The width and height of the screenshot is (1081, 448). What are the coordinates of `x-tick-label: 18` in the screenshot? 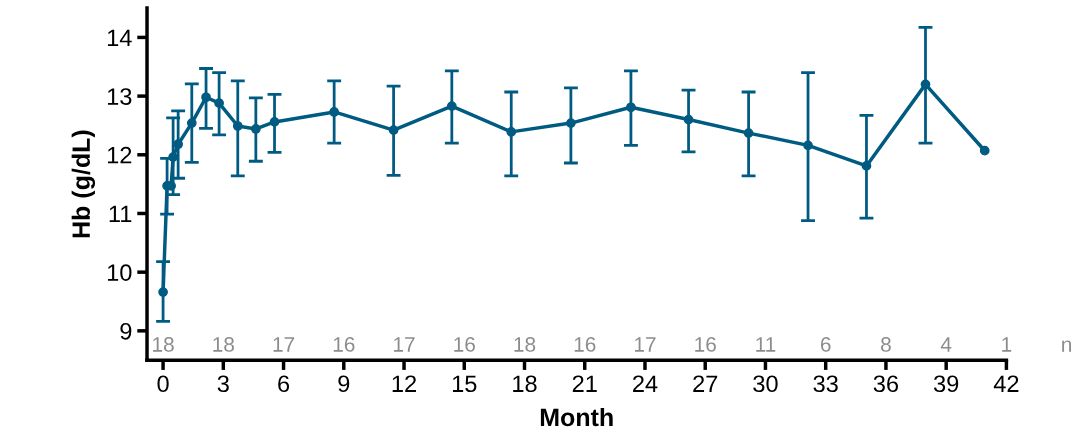 It's located at (525, 384).